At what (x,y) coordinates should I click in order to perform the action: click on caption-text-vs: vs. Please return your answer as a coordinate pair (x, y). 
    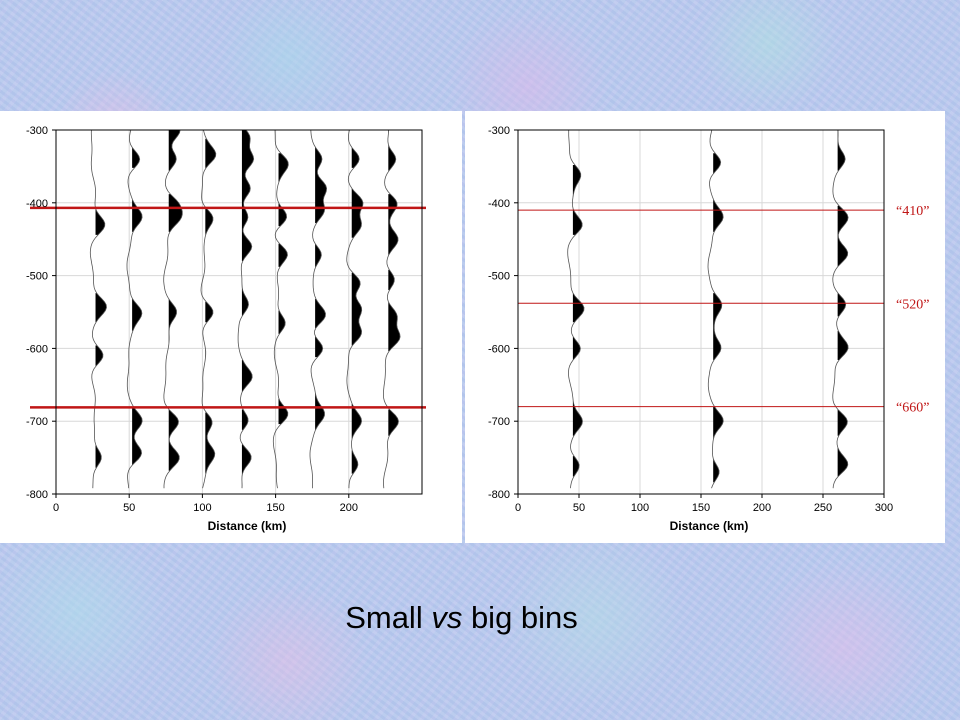
    Looking at the image, I should click on (447, 617).